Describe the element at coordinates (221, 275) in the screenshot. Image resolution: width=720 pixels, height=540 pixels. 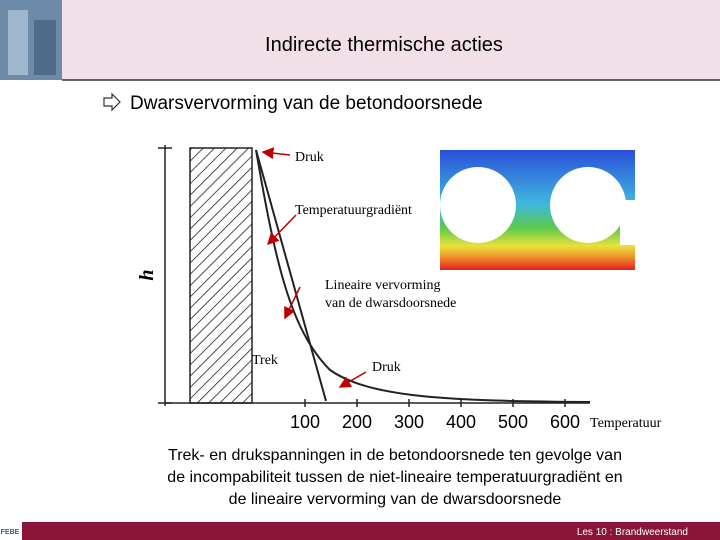
I see `wall` at that location.